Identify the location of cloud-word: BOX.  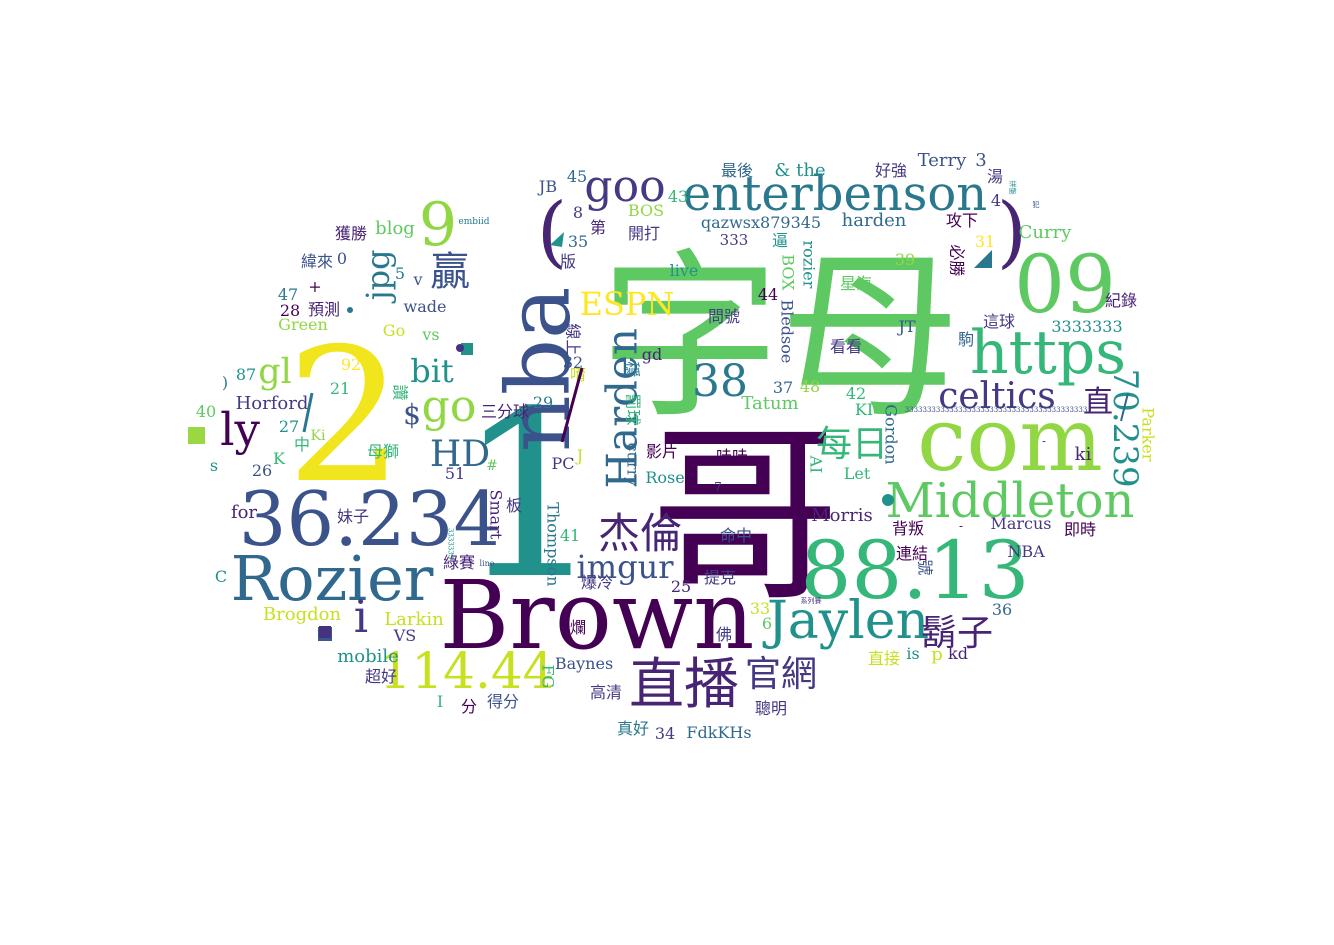
(787, 272).